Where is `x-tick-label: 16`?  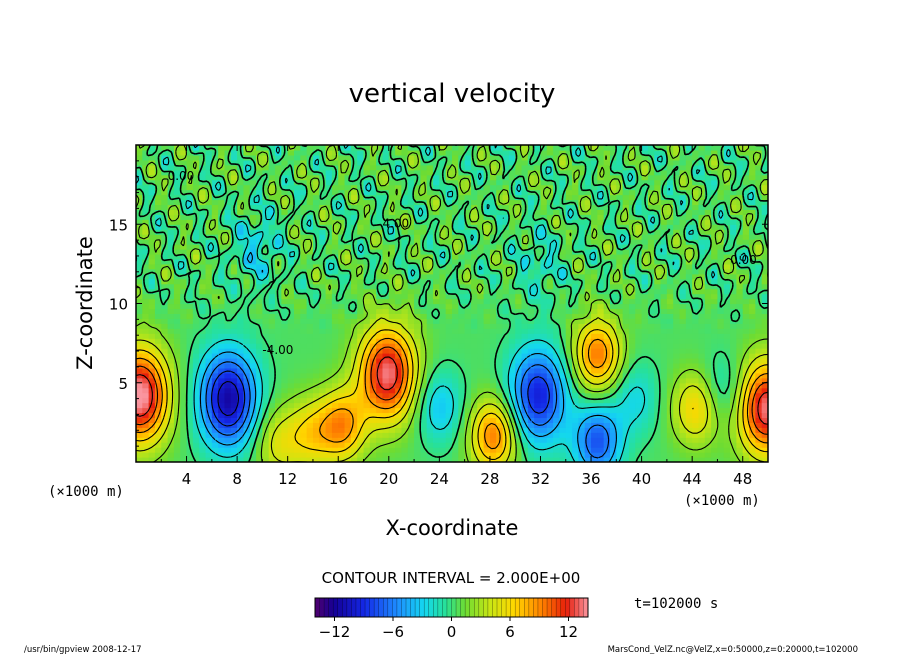
x-tick-label: 16 is located at coordinates (338, 479).